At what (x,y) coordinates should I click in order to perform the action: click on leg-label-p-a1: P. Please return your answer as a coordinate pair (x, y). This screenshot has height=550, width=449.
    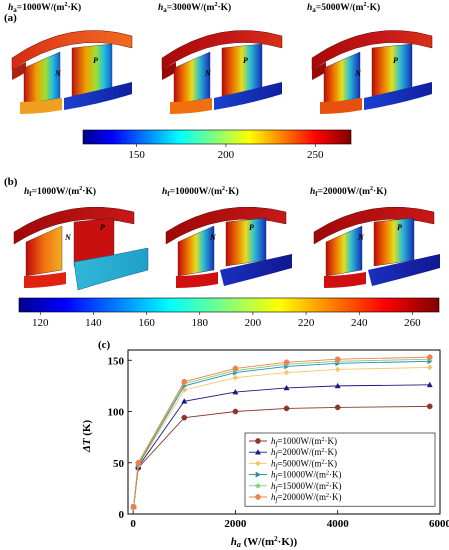
    Looking at the image, I should click on (95, 60).